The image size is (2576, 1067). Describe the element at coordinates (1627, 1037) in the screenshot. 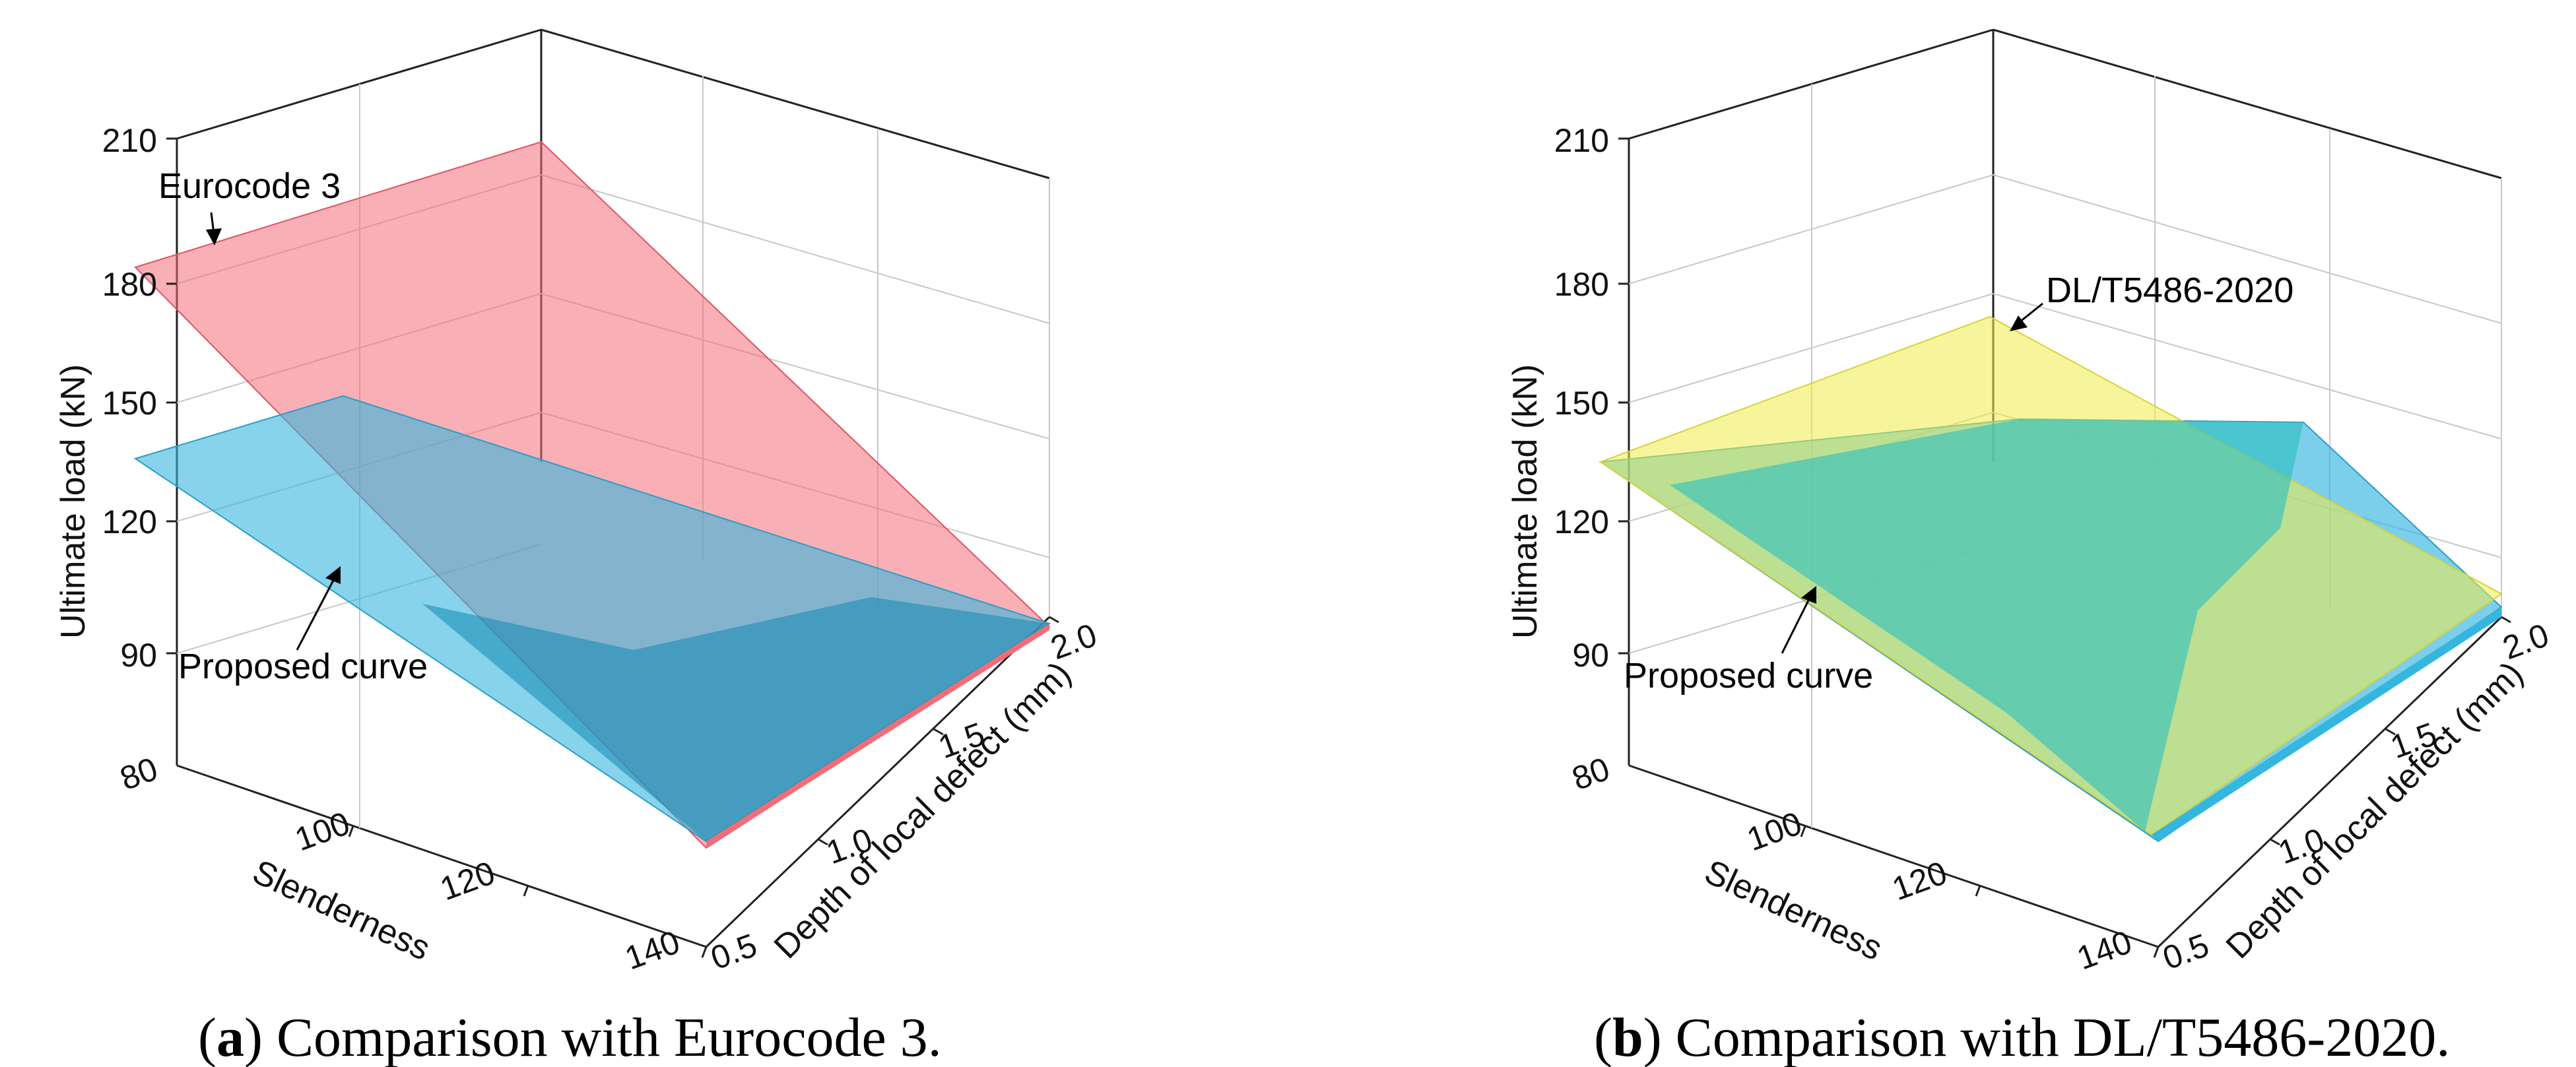

I see `caption-letter: b` at that location.